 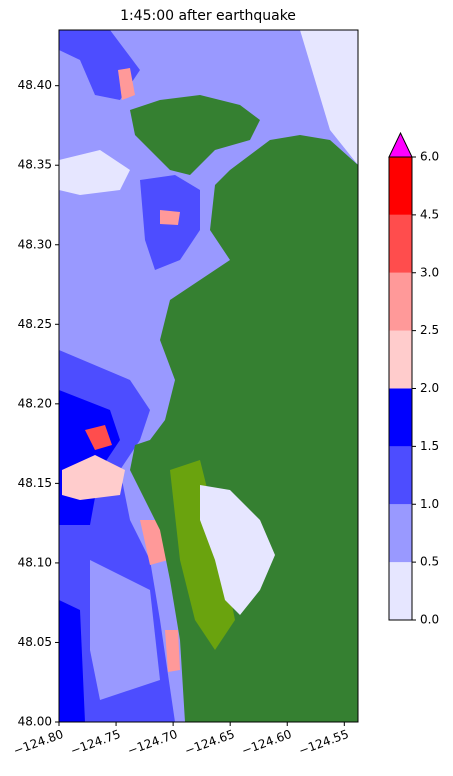 I want to click on y-tick-label: 48.20, so click(x=35, y=403).